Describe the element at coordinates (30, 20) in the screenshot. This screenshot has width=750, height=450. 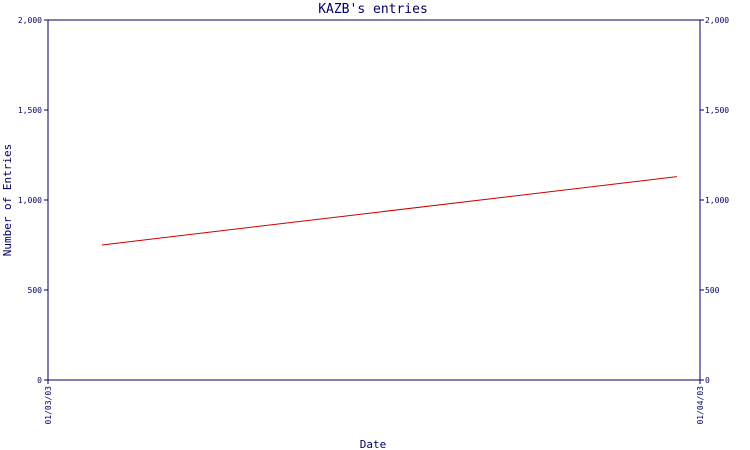
I see `y-tick-label-left: 2,000` at that location.